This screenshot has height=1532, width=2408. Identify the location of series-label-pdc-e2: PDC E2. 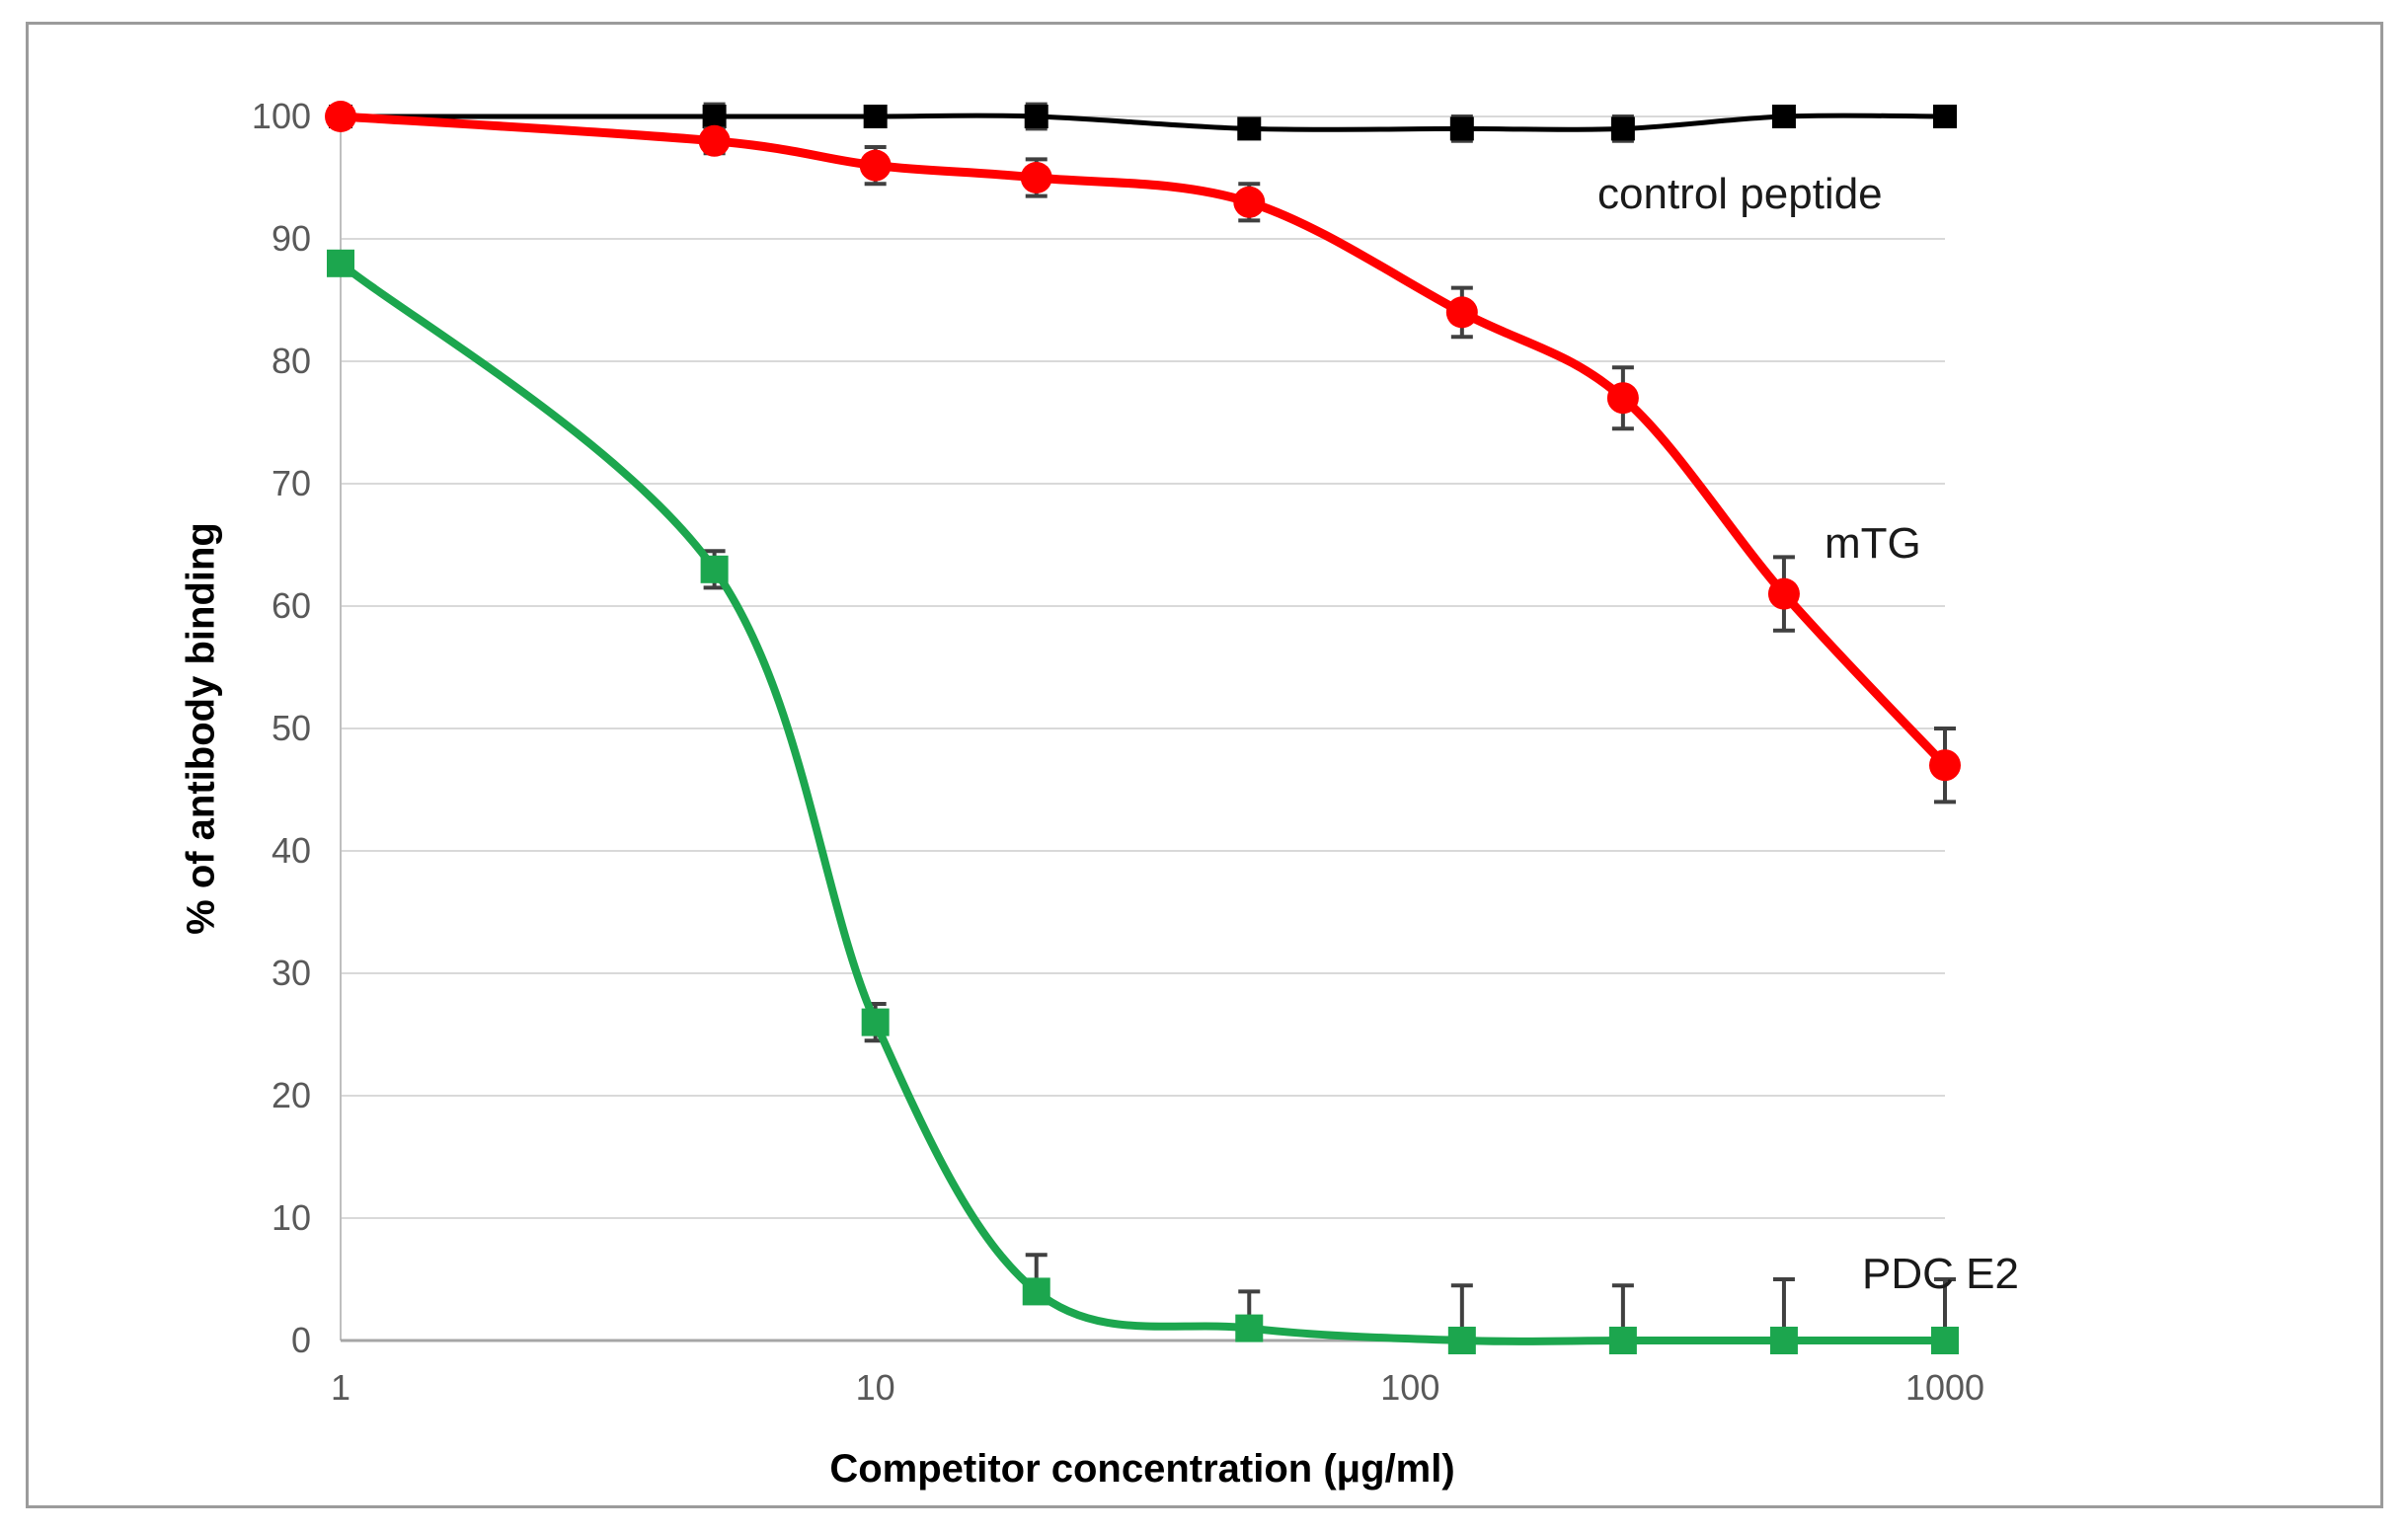
(1940, 1274).